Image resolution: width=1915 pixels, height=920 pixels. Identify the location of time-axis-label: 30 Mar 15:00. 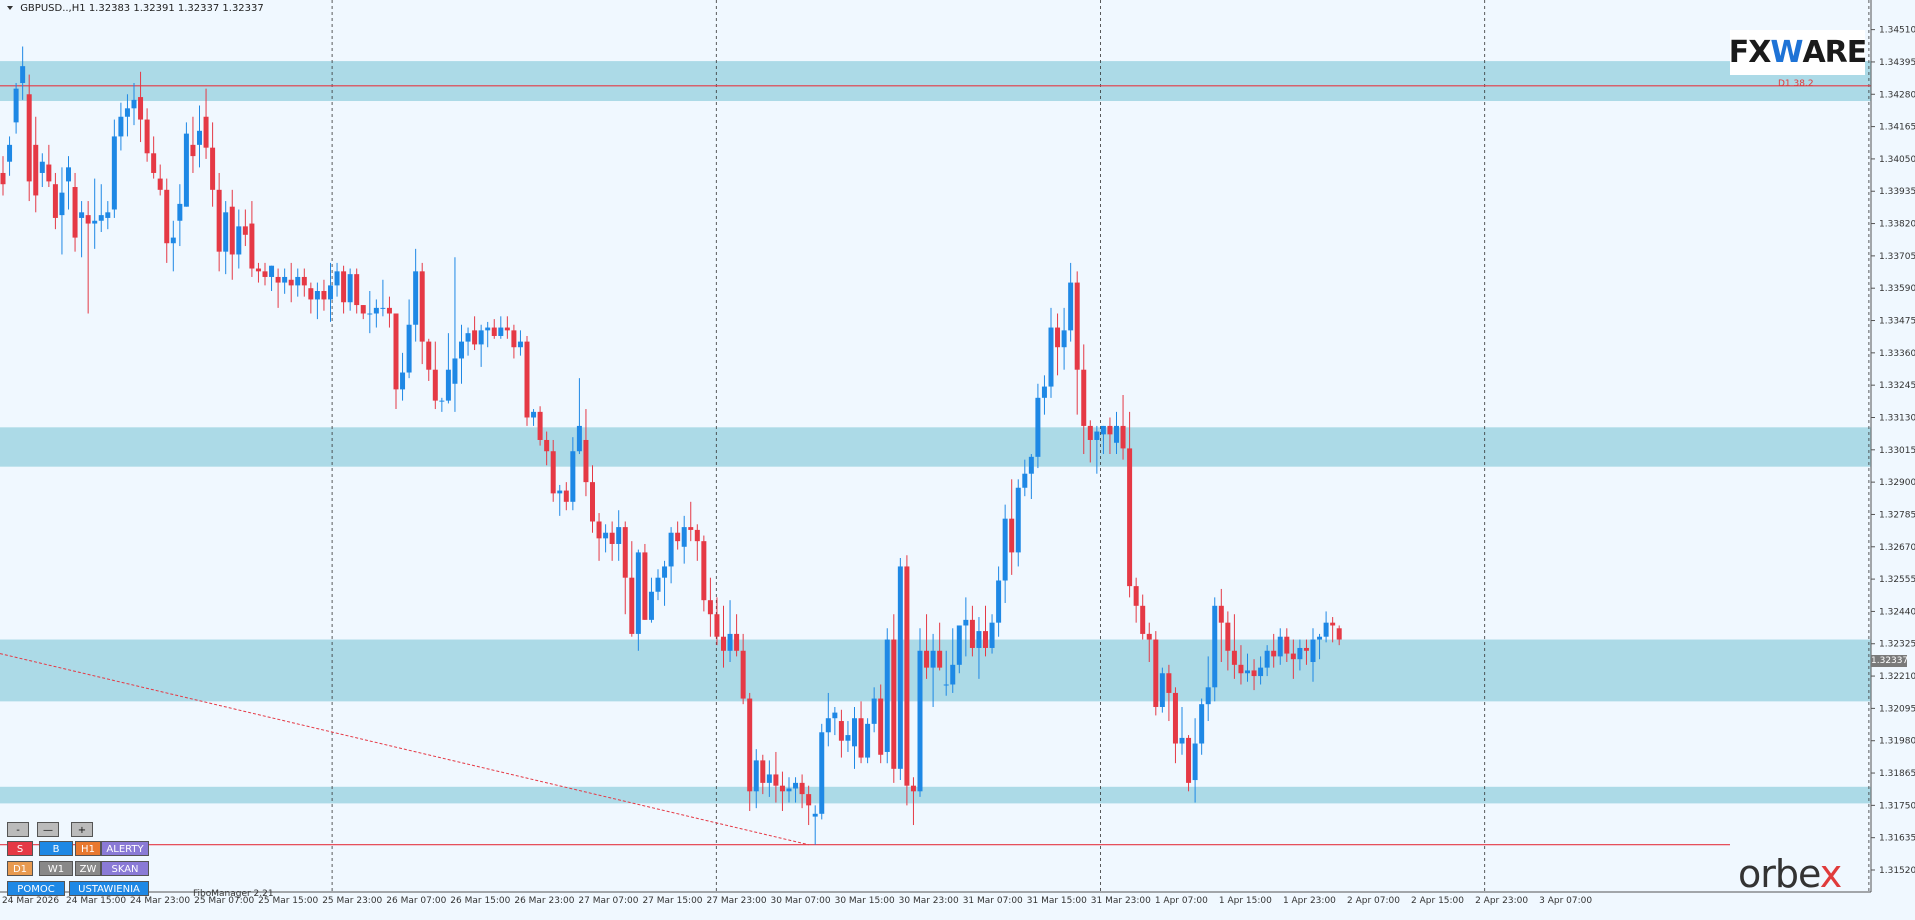
(865, 901).